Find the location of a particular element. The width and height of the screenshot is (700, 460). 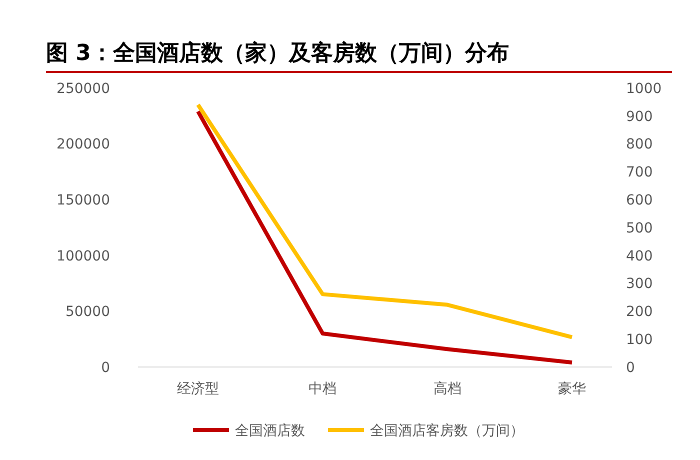

x-tick-label: 高档 is located at coordinates (447, 389).